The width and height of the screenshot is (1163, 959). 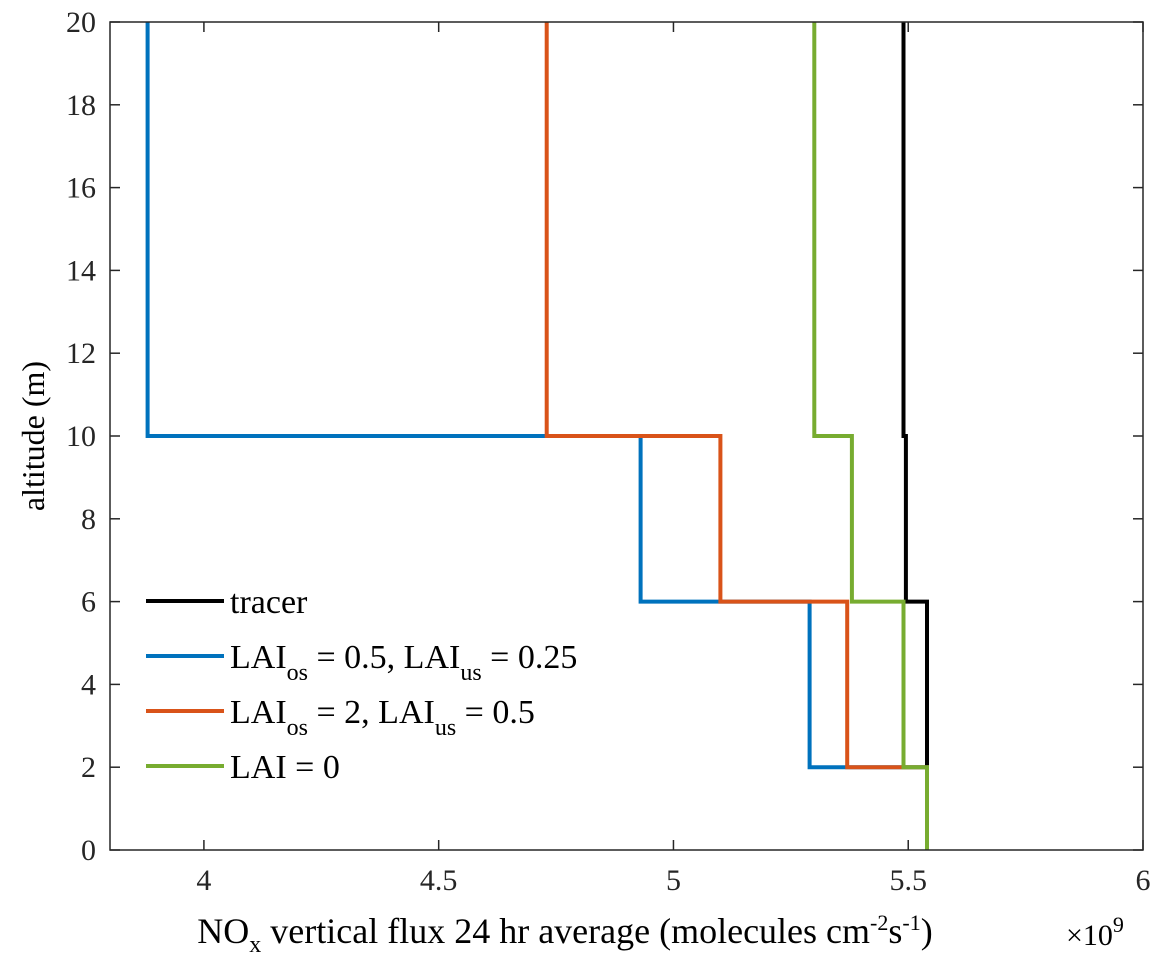 I want to click on x-axis-label-pre: NO, so click(x=223, y=931).